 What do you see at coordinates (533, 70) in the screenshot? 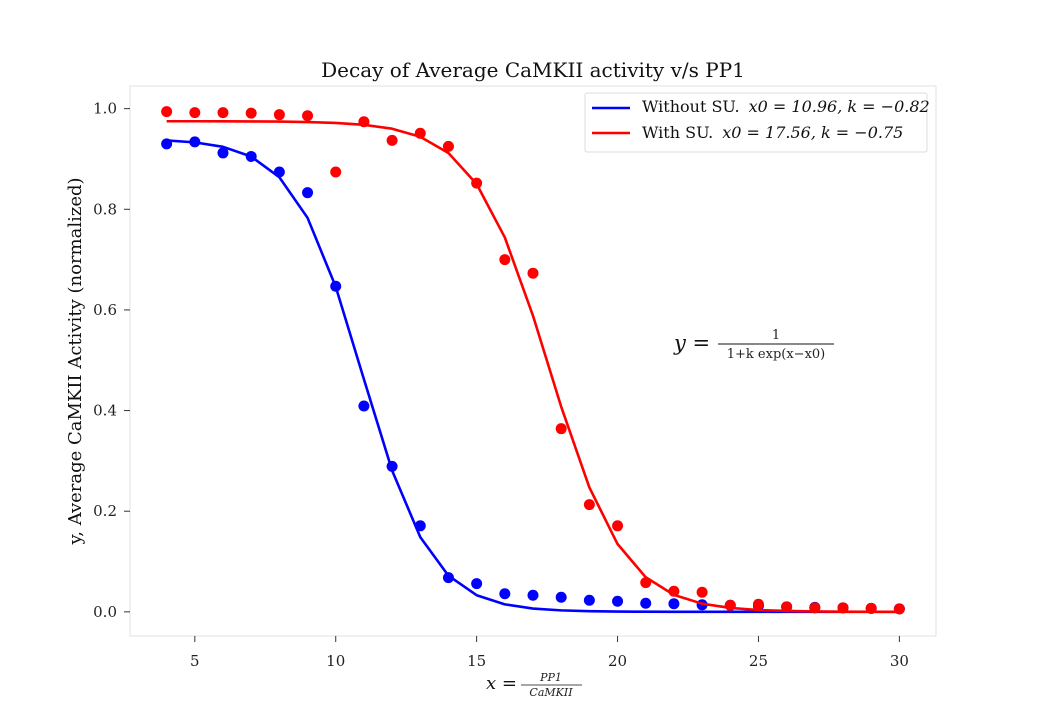
I see `chart-title: Decay of Average CaMKII activity v/s PP1` at bounding box center [533, 70].